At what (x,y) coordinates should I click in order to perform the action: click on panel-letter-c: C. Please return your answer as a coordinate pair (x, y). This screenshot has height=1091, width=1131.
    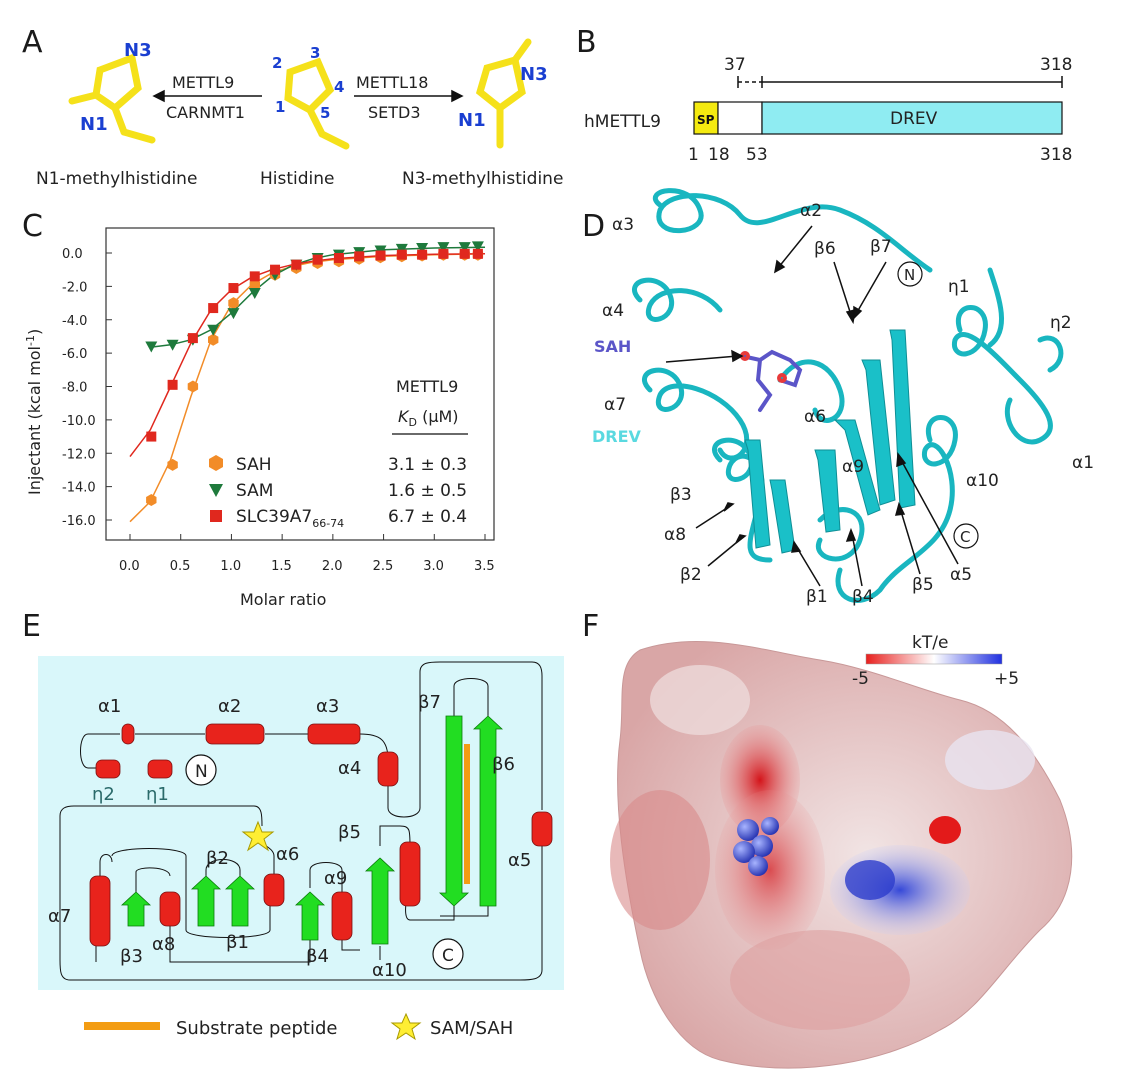
    Looking at the image, I should click on (32, 226).